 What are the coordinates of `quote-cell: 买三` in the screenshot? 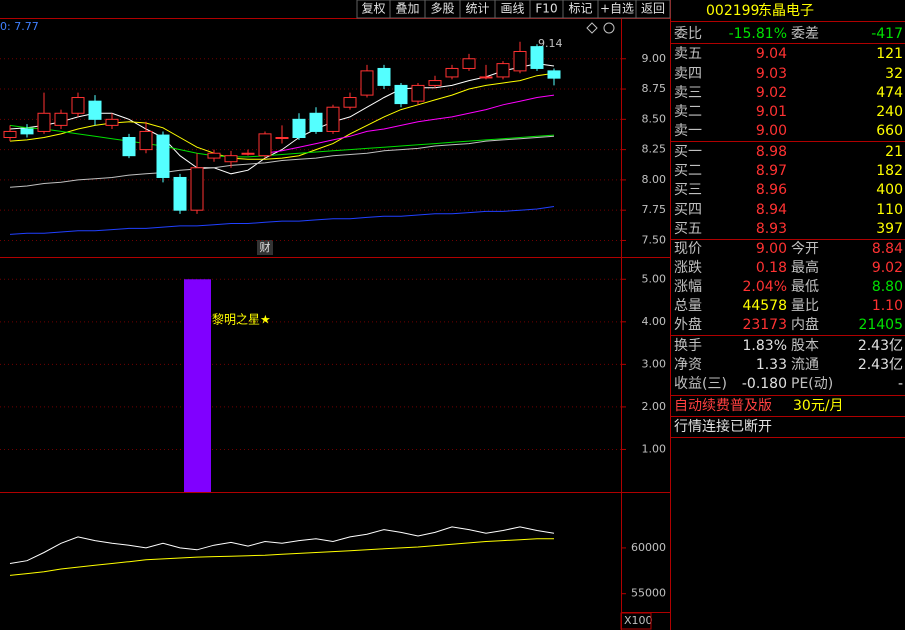 It's located at (688, 190).